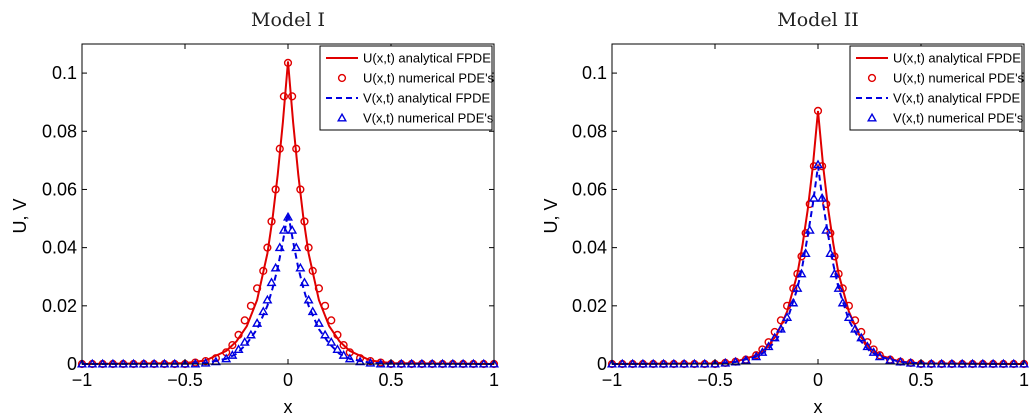 The width and height of the screenshot is (1029, 418). What do you see at coordinates (872, 78) in the screenshot?
I see `legend-swatch-circle` at bounding box center [872, 78].